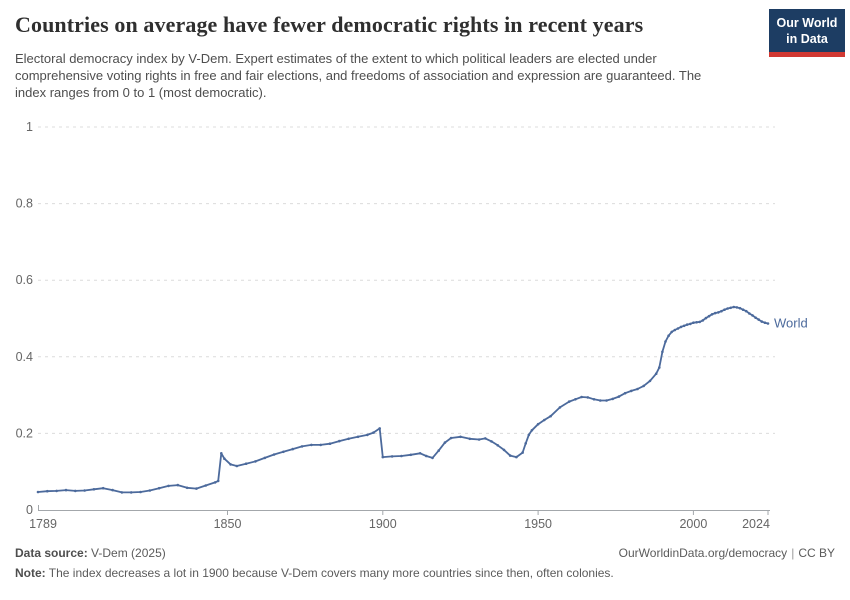 The image size is (850, 600). I want to click on license-link: CC BY, so click(816, 553).